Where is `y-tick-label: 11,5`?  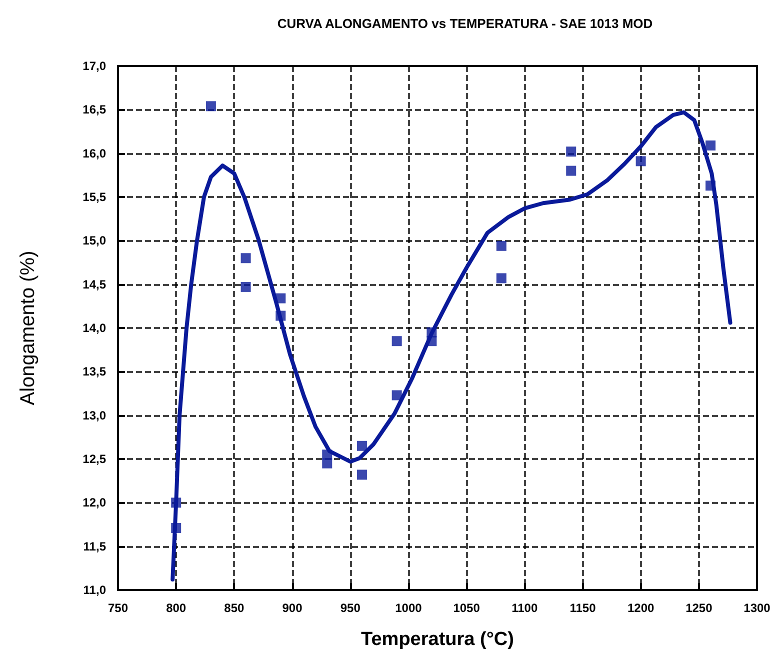 y-tick-label: 11,5 is located at coordinates (94, 546).